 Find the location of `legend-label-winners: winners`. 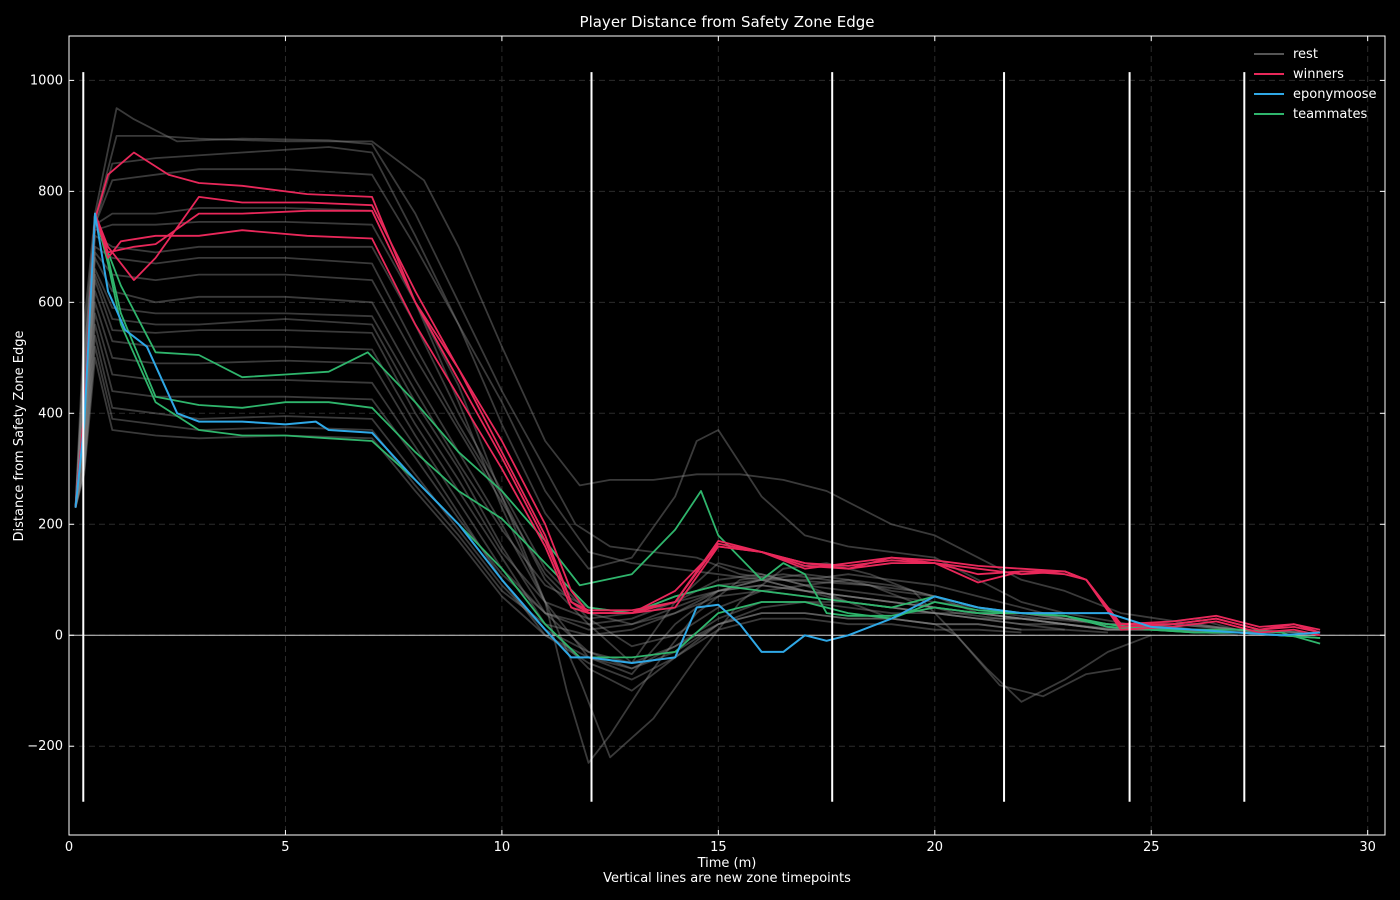

legend-label-winners: winners is located at coordinates (1318, 74).